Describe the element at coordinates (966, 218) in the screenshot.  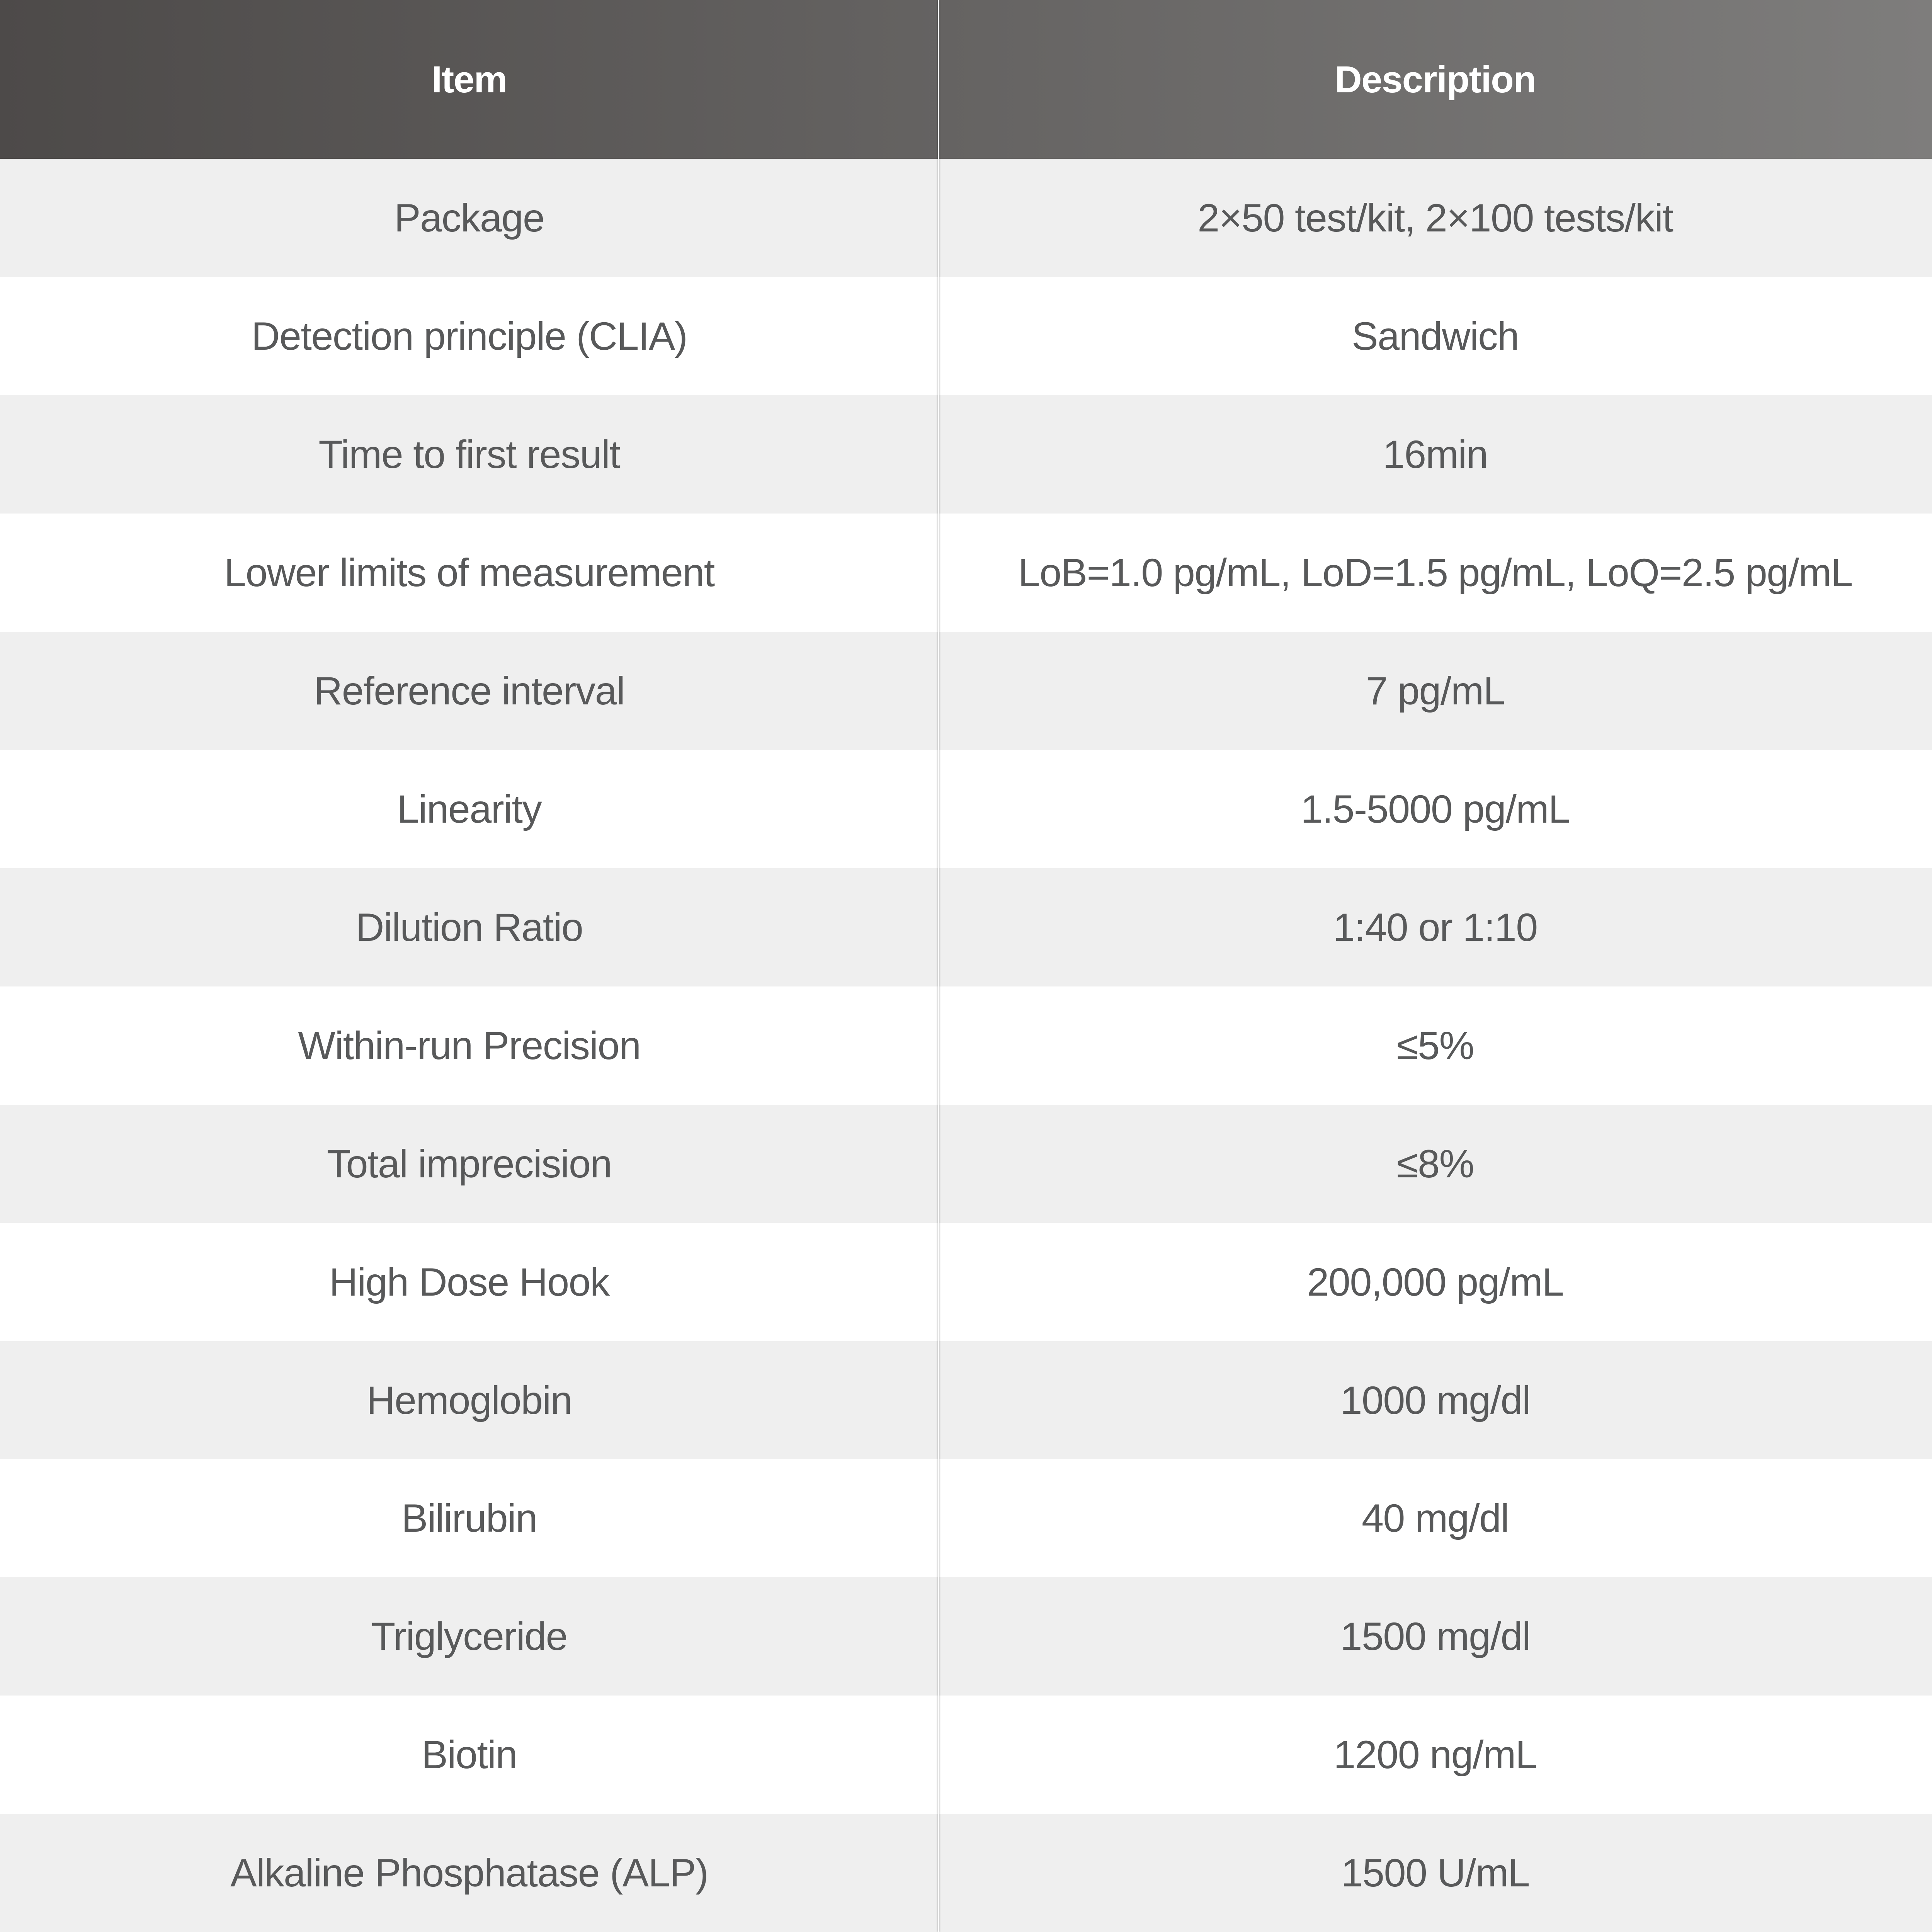
I see `table-row: Package 2×50 test/kit, 2×100 tests/kit` at that location.